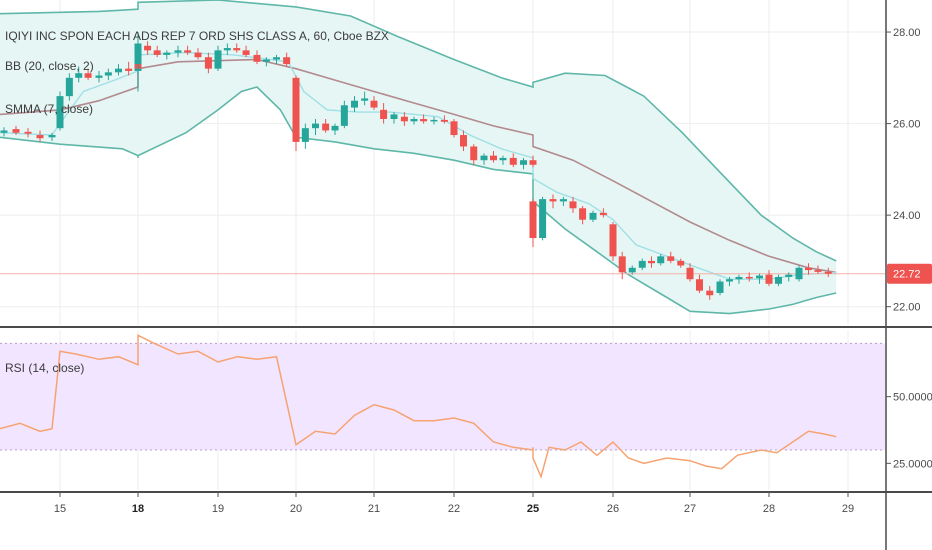 This screenshot has width=932, height=550. I want to click on price-axis: 22.00 24.00 26.00 28.00, so click(903, 170).